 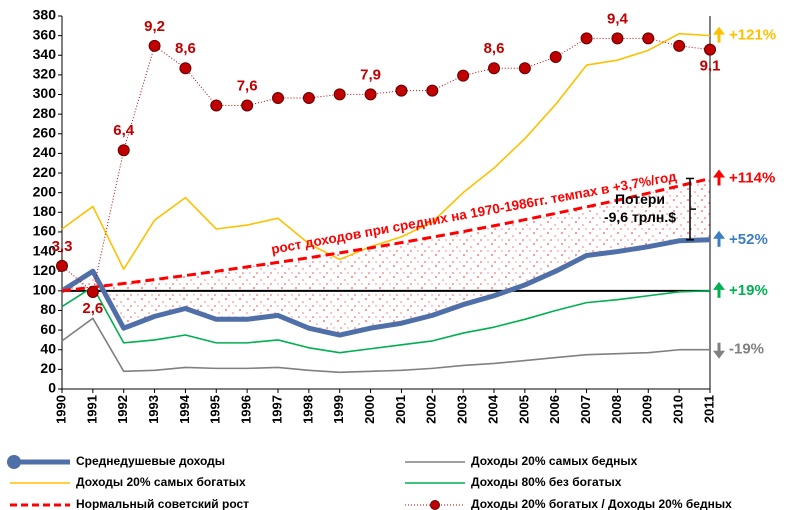 What do you see at coordinates (45, 34) in the screenshot?
I see `y-tick-label: 360` at bounding box center [45, 34].